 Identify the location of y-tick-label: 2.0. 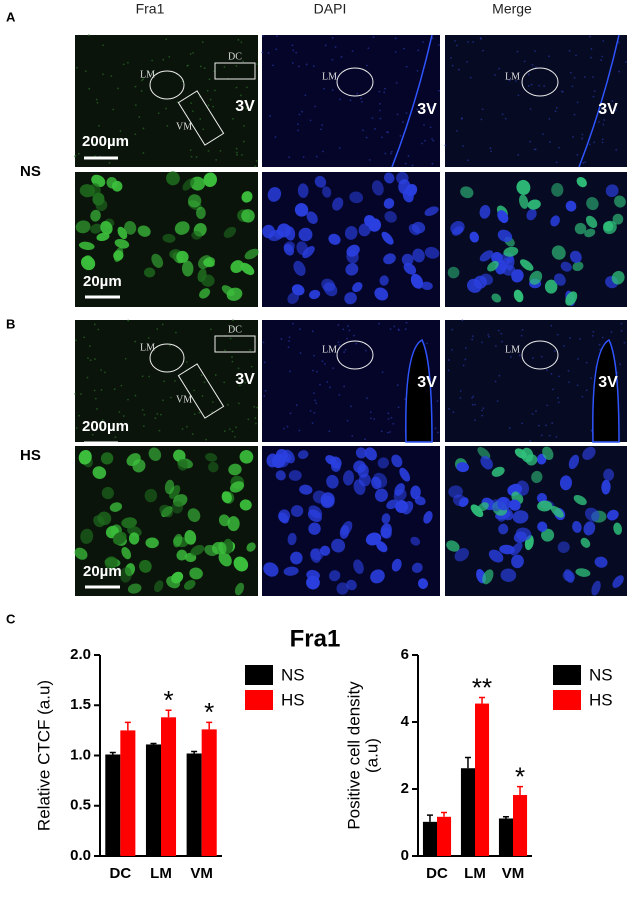
(80, 654).